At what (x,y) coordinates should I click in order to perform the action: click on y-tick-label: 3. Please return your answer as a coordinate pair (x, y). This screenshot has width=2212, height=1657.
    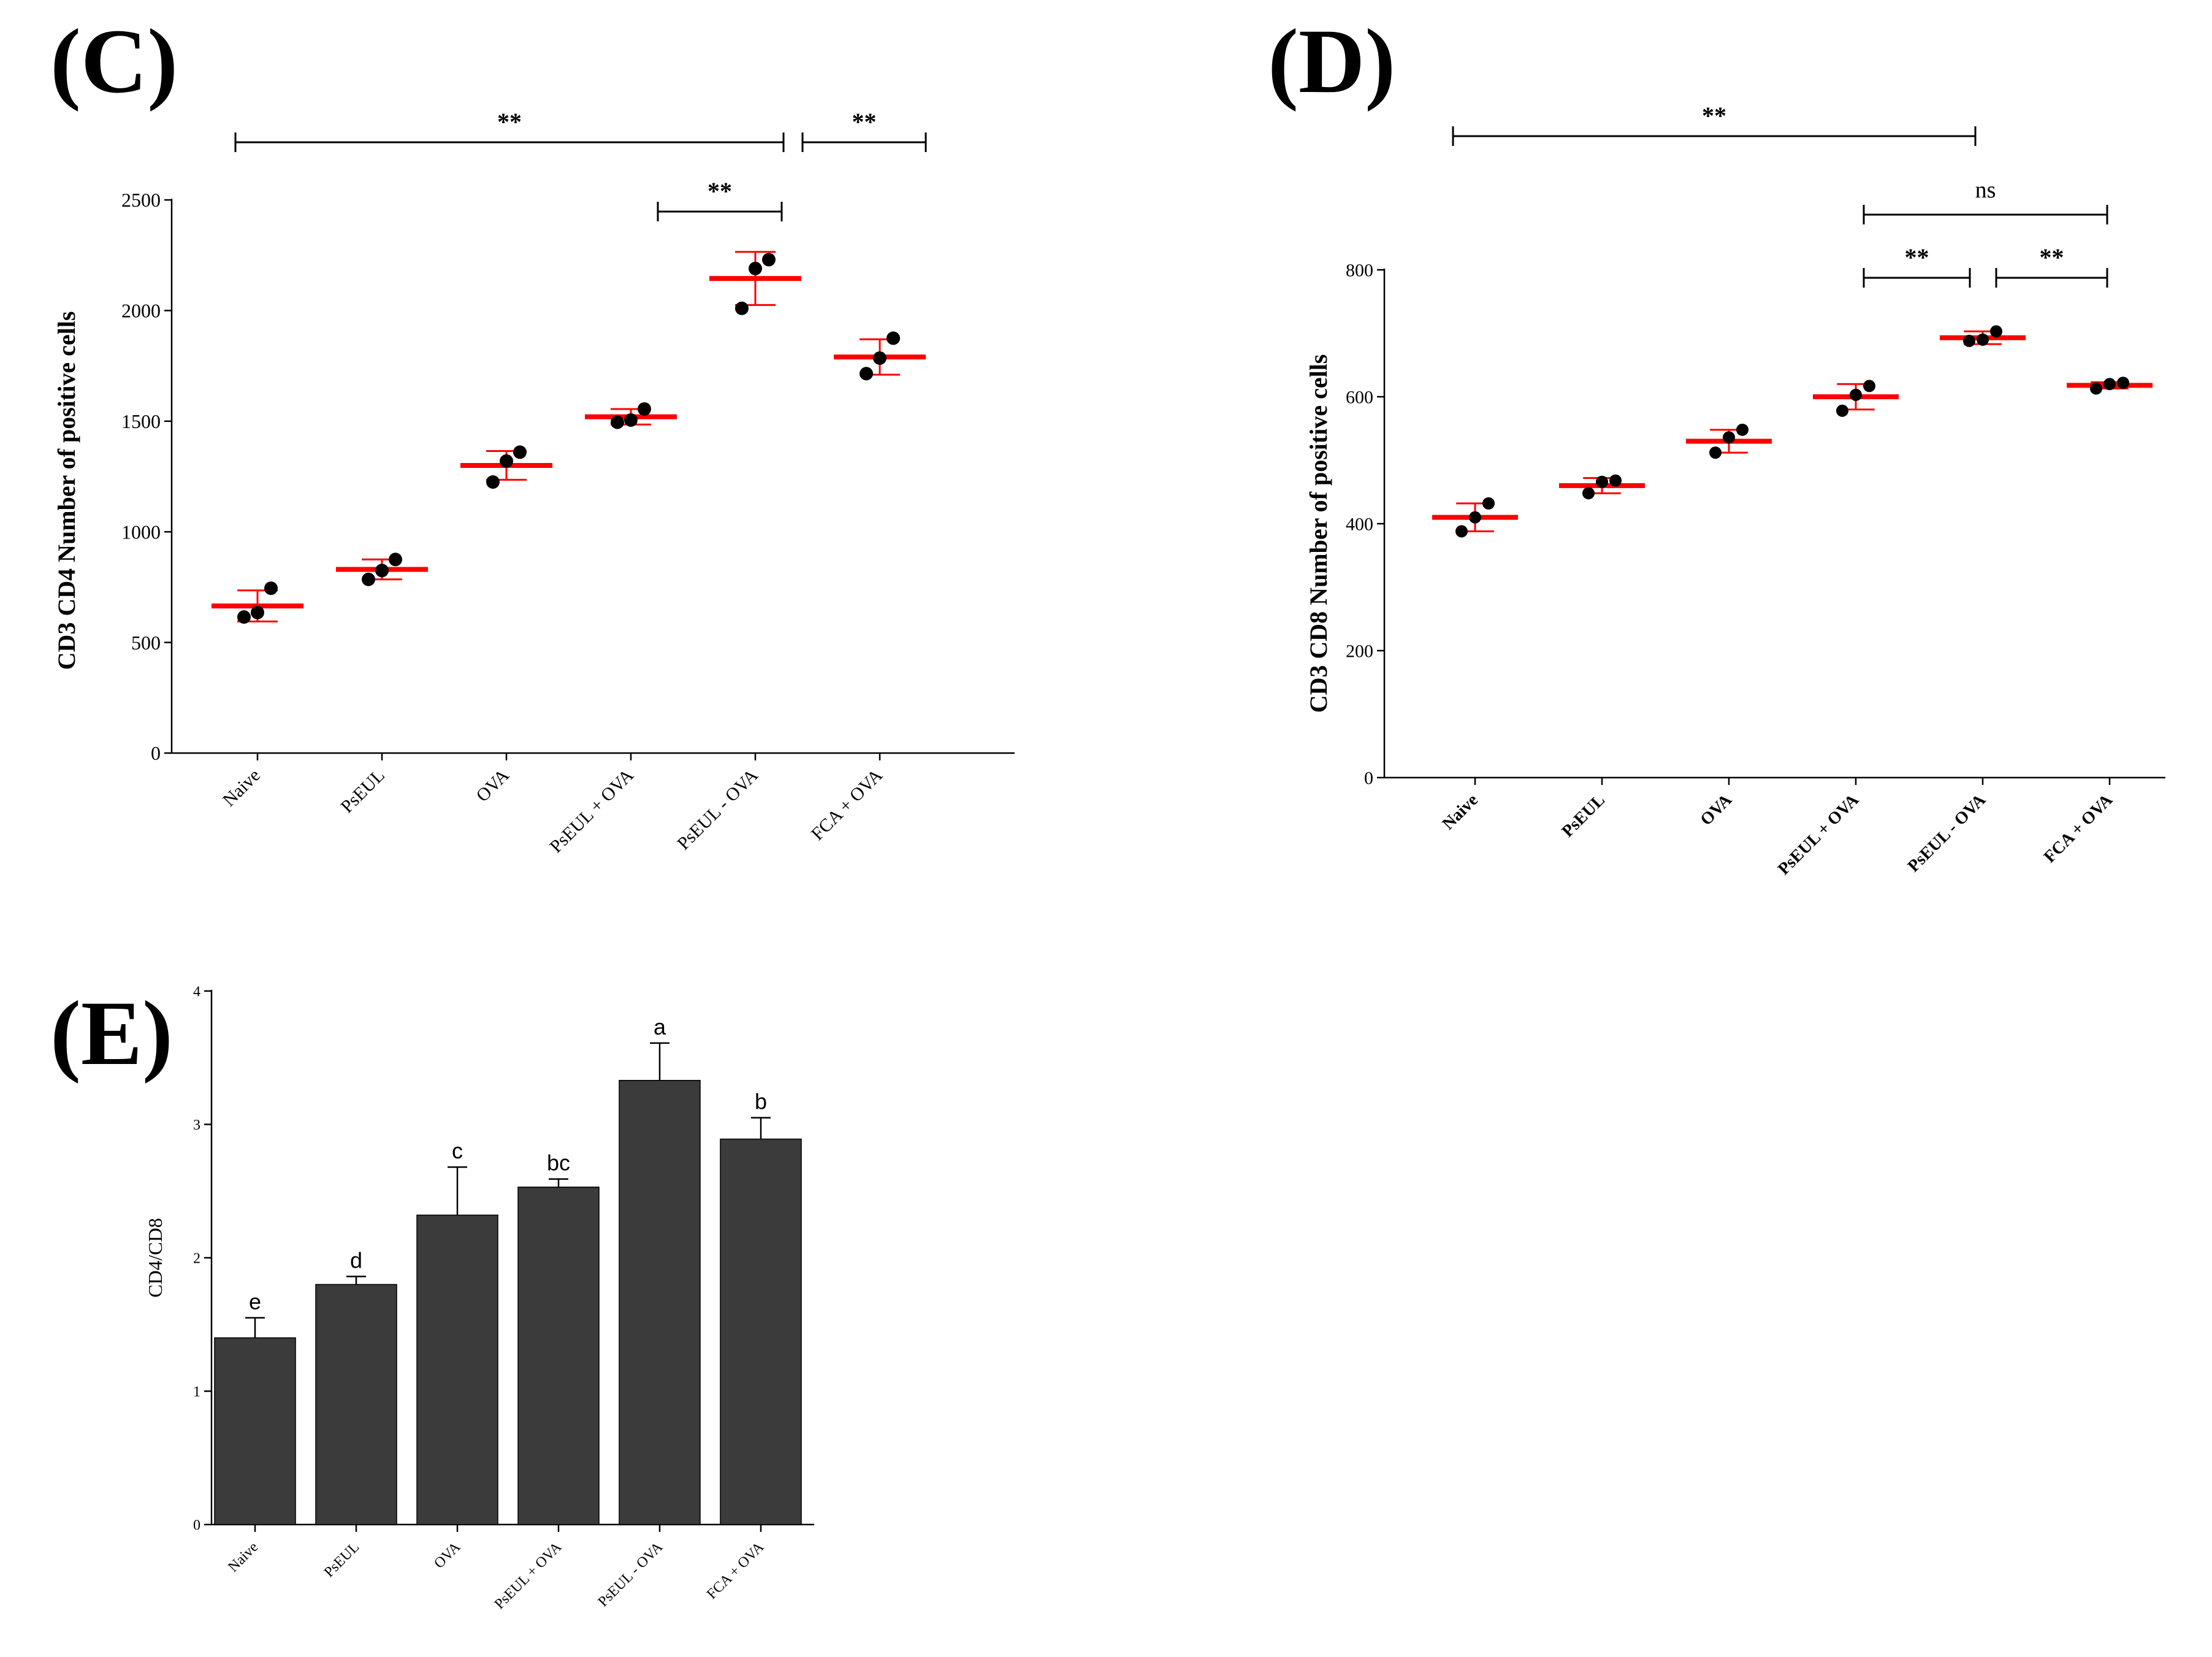
    Looking at the image, I should click on (196, 1125).